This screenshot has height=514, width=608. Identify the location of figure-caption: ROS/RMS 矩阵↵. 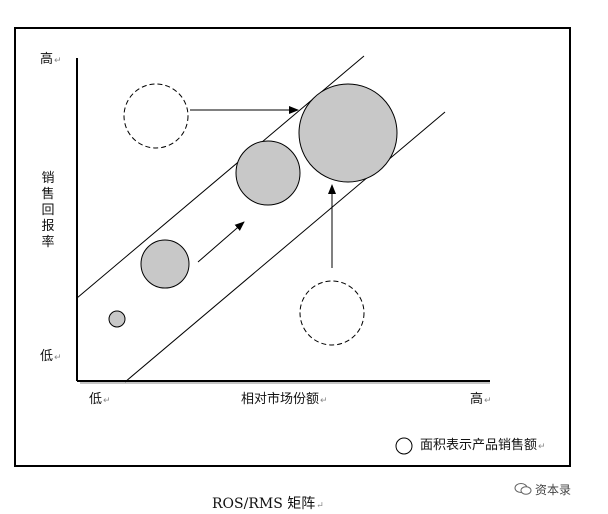
(268, 504).